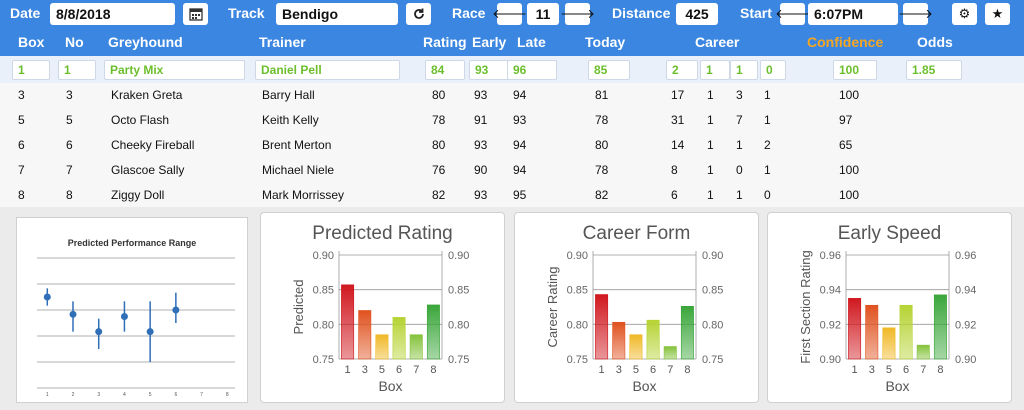 This screenshot has width=1024, height=410. I want to click on cell-box: 3, so click(21, 95).